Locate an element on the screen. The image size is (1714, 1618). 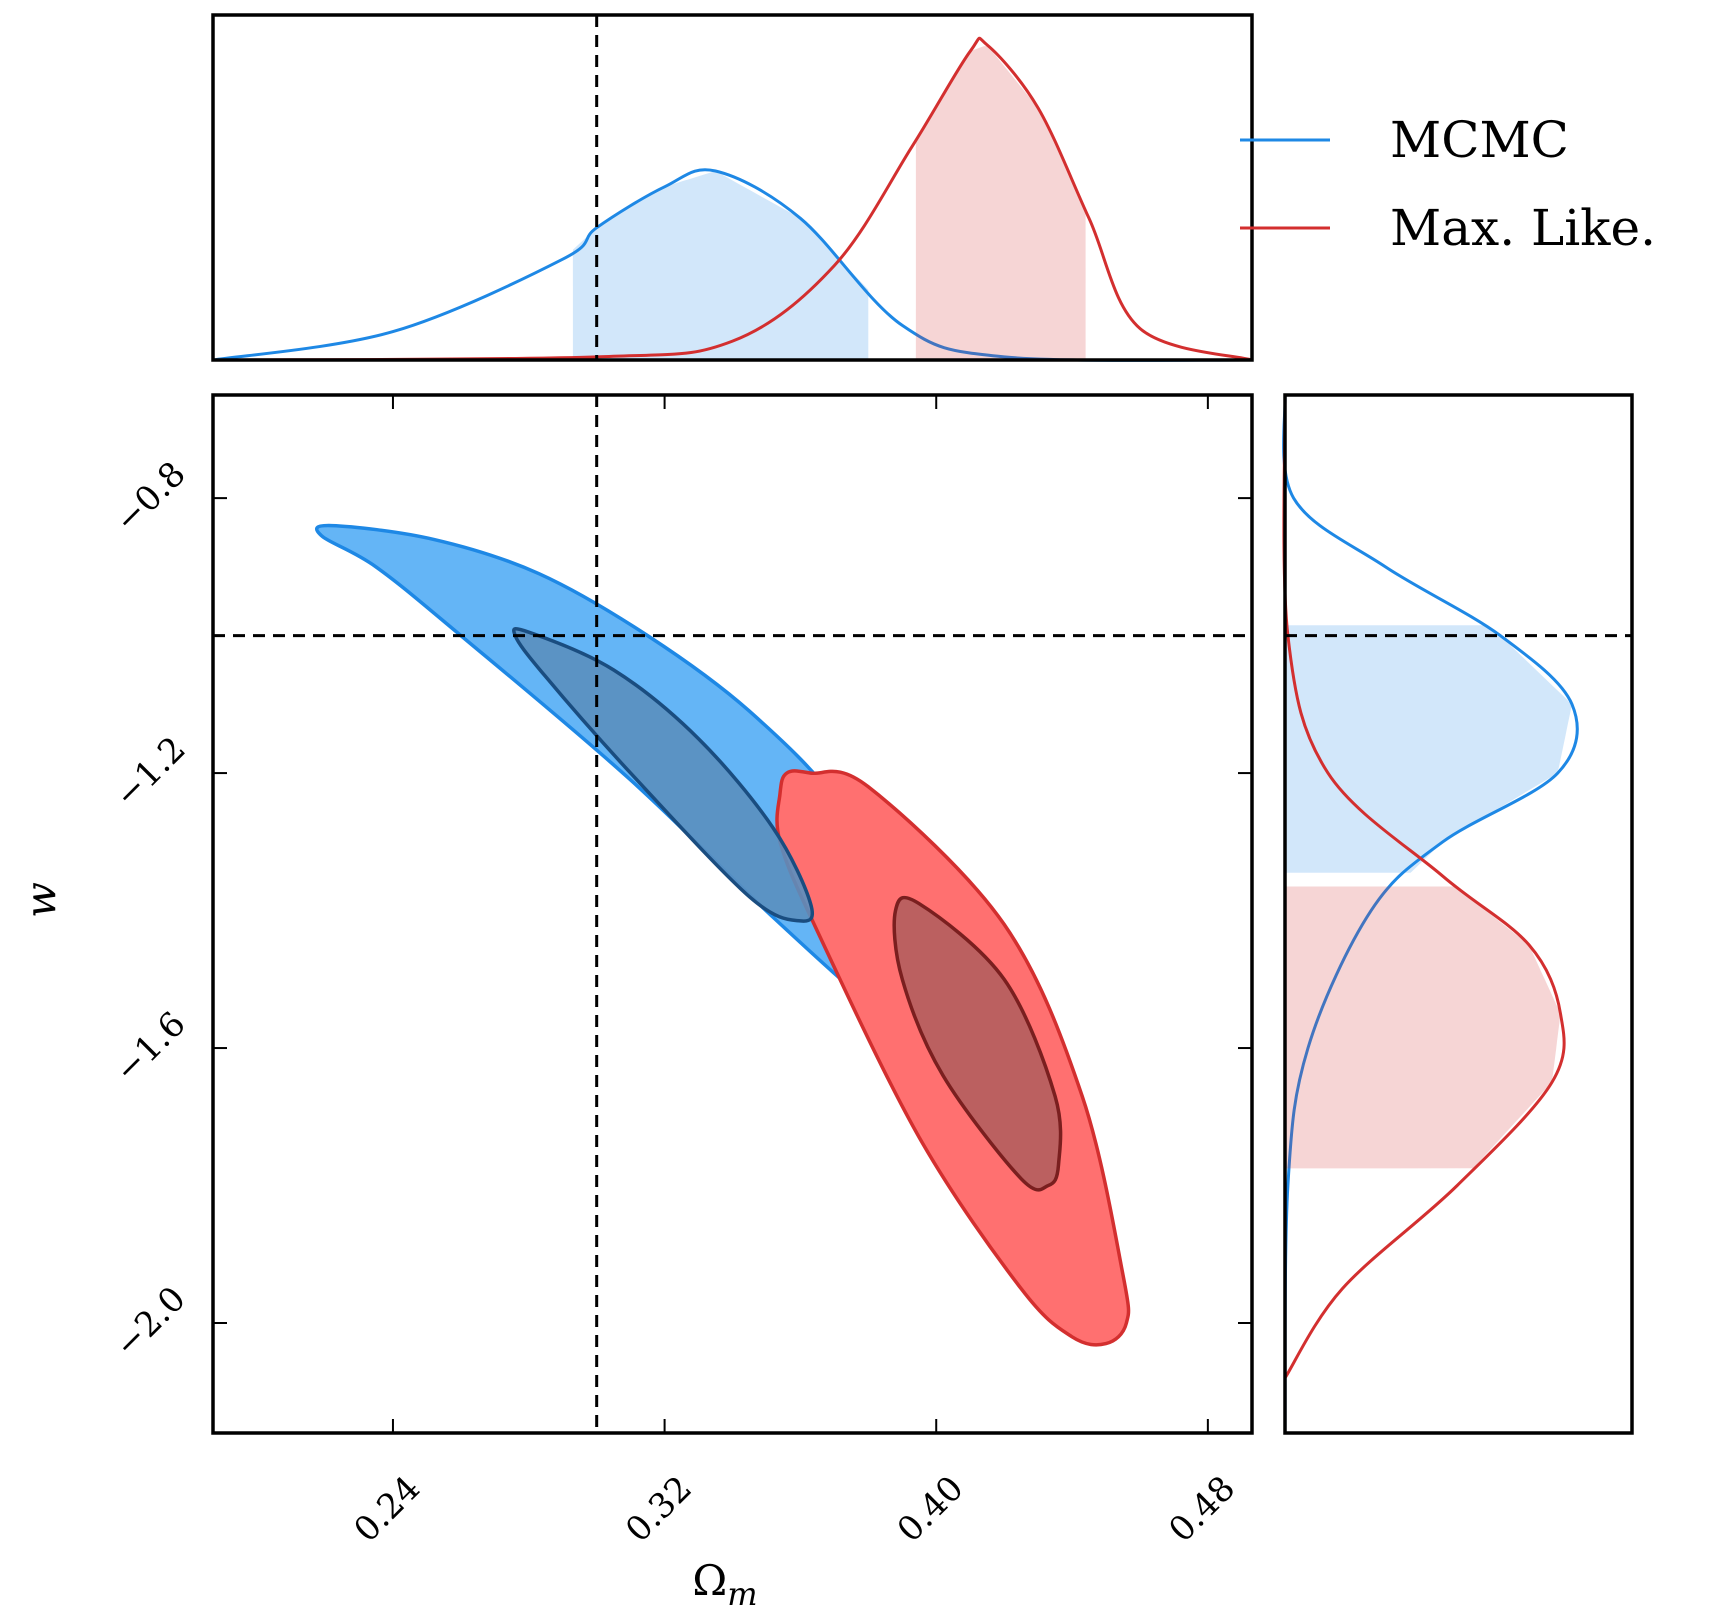
x-tick-label-3: 0.48 is located at coordinates (1202, 1509).